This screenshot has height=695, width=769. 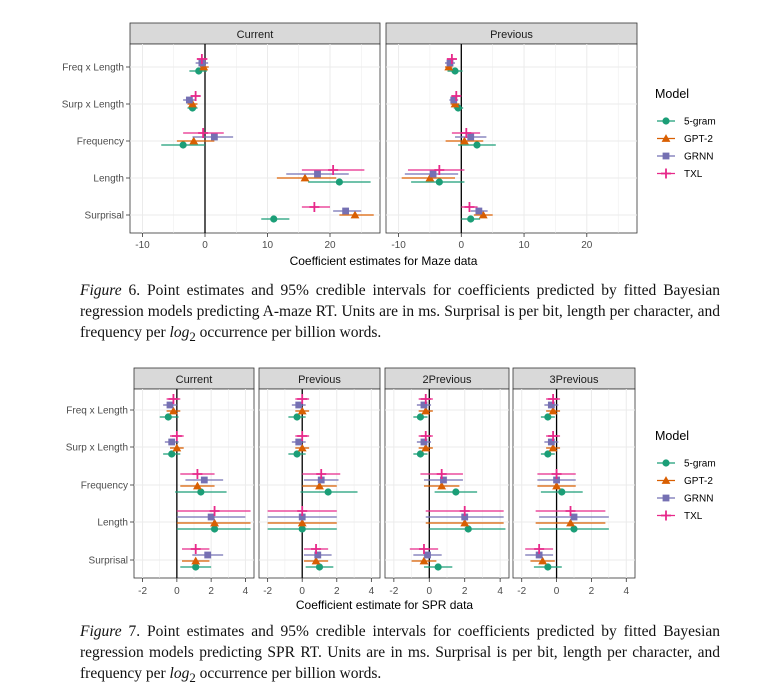 I want to click on fig6-legend-key-5-gram, so click(x=666, y=121).